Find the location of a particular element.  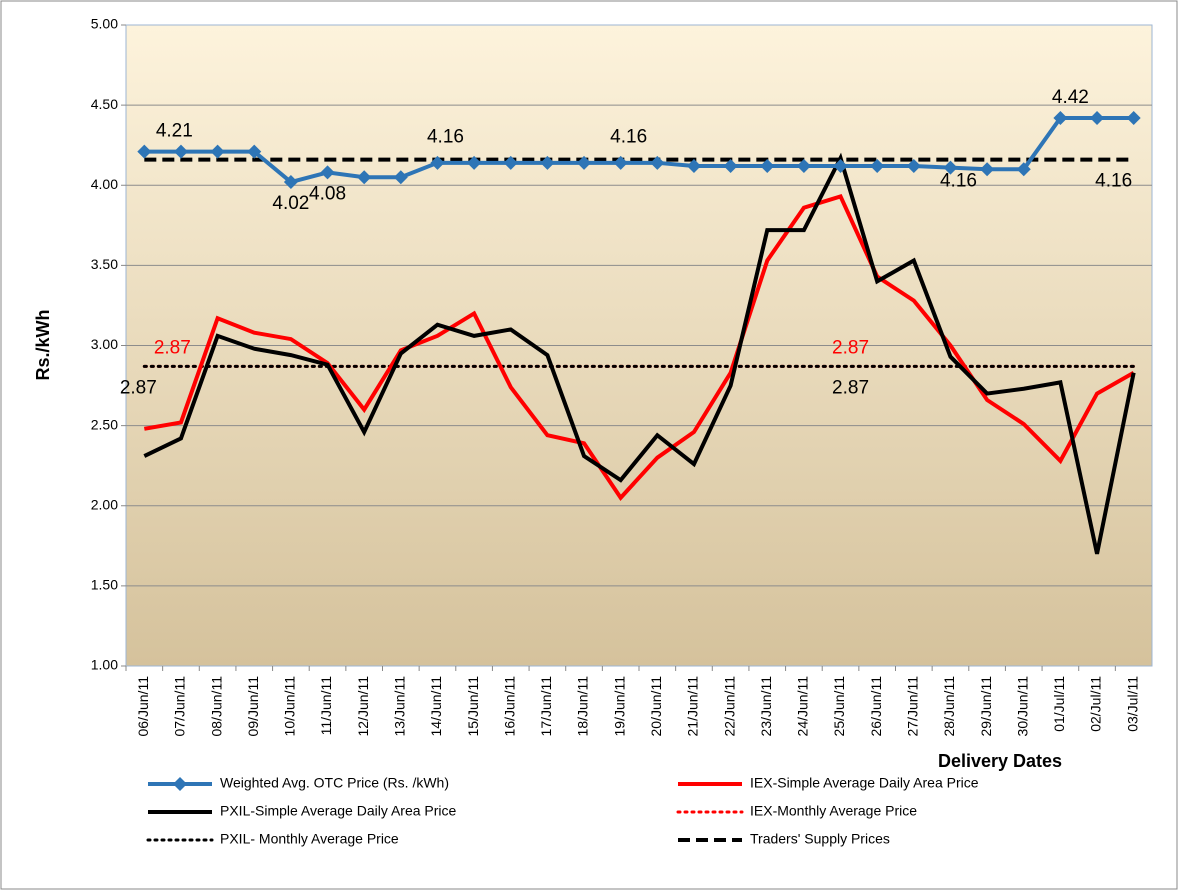

y-tick-label: 3.50 is located at coordinates (104, 264).